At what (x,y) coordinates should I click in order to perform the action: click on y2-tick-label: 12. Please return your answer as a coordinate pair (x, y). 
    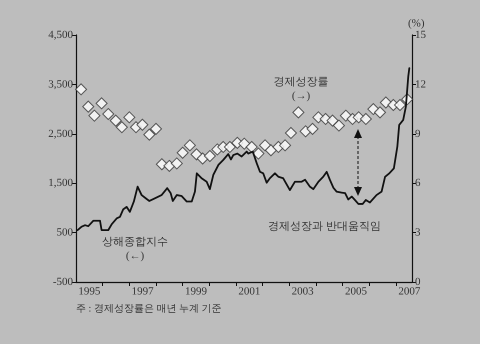
    Looking at the image, I should click on (420, 84).